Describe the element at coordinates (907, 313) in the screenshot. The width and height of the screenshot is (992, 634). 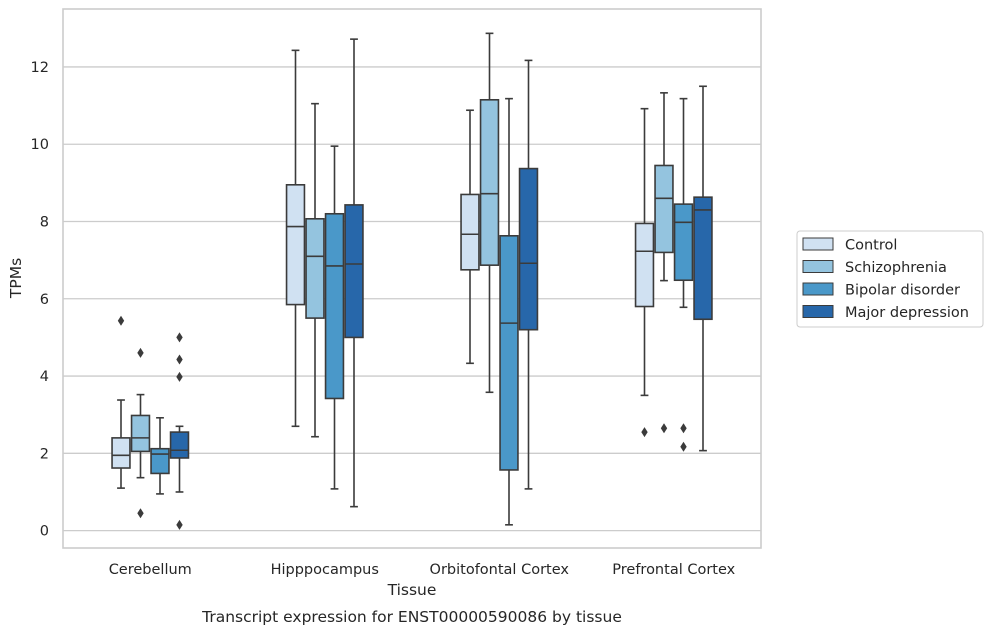
I see `legend-label: Major depression` at that location.